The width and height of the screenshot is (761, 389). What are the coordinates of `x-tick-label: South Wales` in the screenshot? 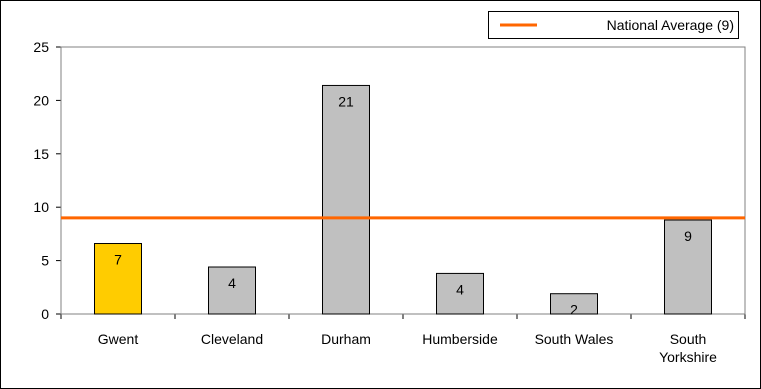 It's located at (574, 339).